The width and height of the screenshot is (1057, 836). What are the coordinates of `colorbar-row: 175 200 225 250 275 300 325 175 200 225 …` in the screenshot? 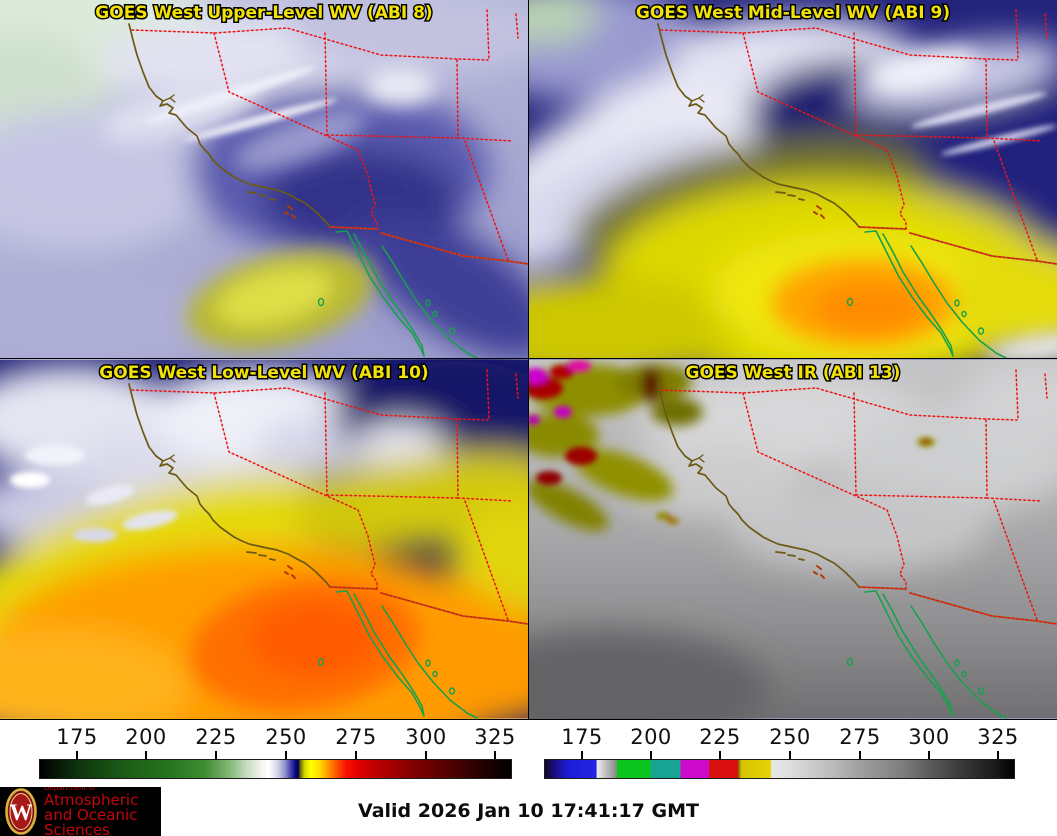 It's located at (528, 753).